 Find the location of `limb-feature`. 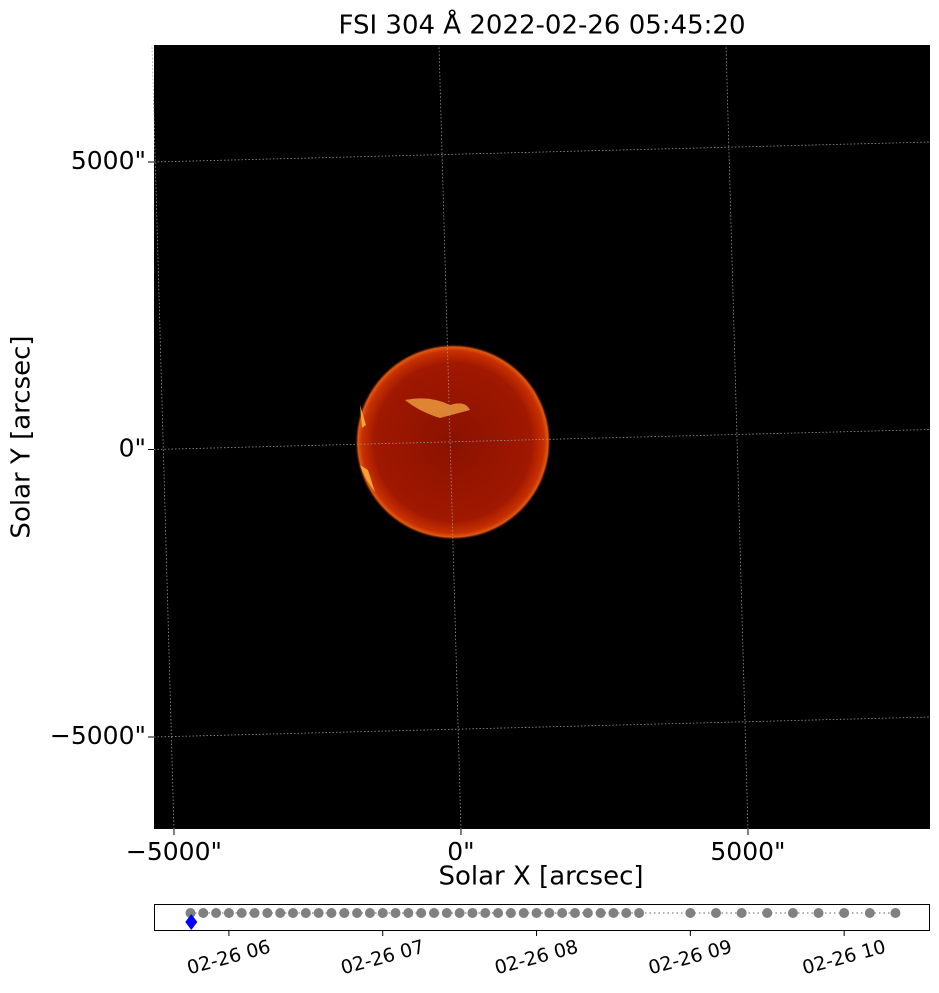

limb-feature is located at coordinates (367, 448).